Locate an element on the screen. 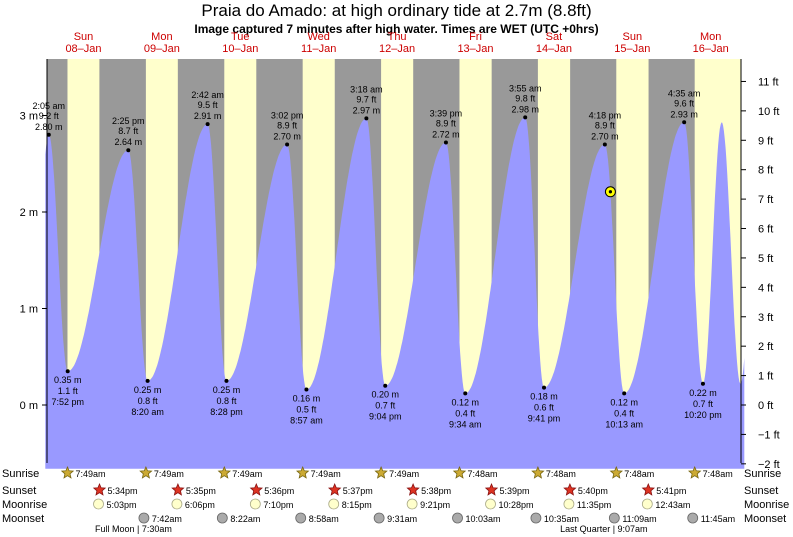 The height and width of the screenshot is (537, 793). high-tide-feet: 9.5 ft is located at coordinates (208, 105).